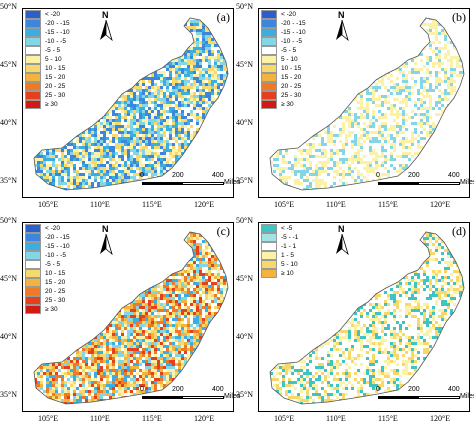 The height and width of the screenshot is (429, 474). I want to click on legend-label: 25 - 30, so click(55, 300).